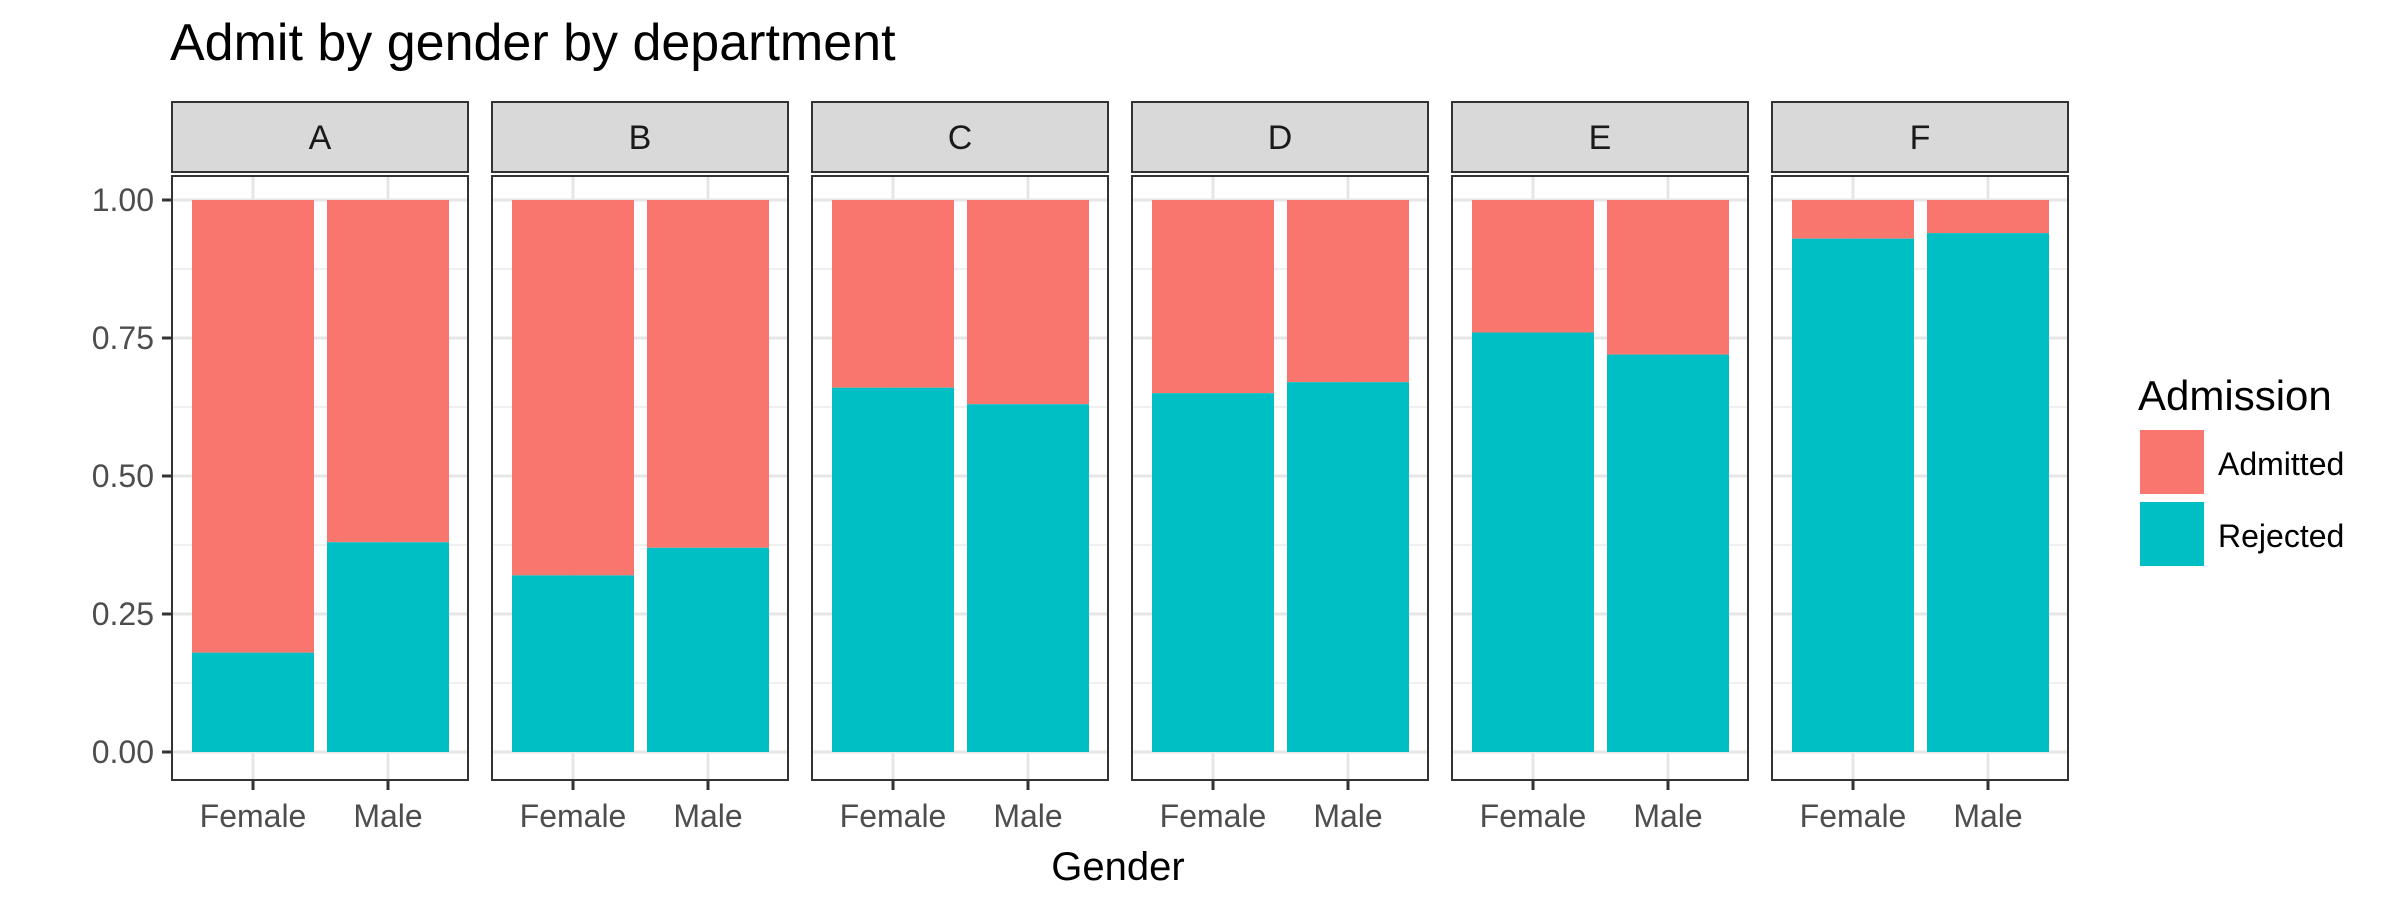 This screenshot has height=900, width=2400. I want to click on facet-c: C Female Male, so click(960, 467).